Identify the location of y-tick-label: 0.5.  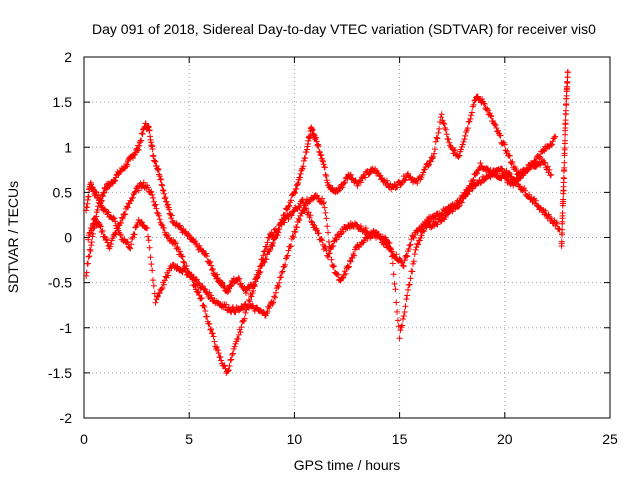
(63, 192).